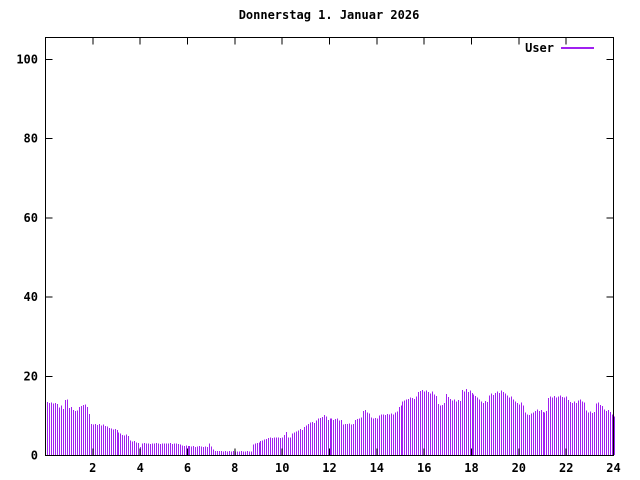 The height and width of the screenshot is (480, 640). Describe the element at coordinates (31, 297) in the screenshot. I see `y-tick-label: 40` at that location.